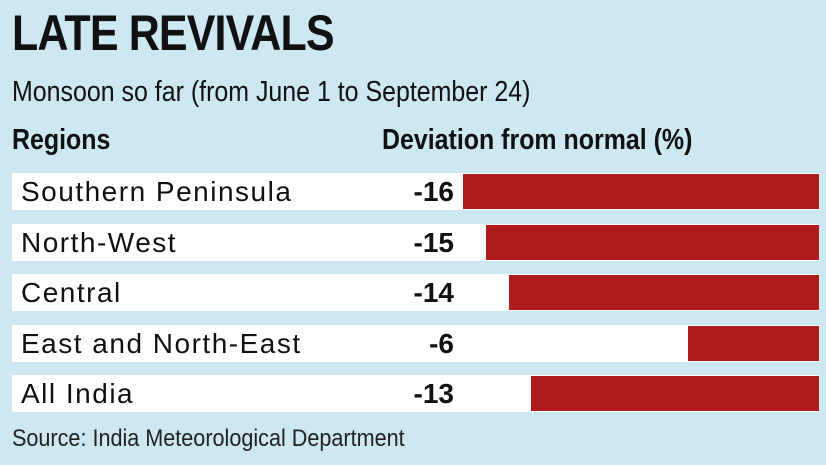  I want to click on chart-title: LATE REVIVALS, so click(173, 33).